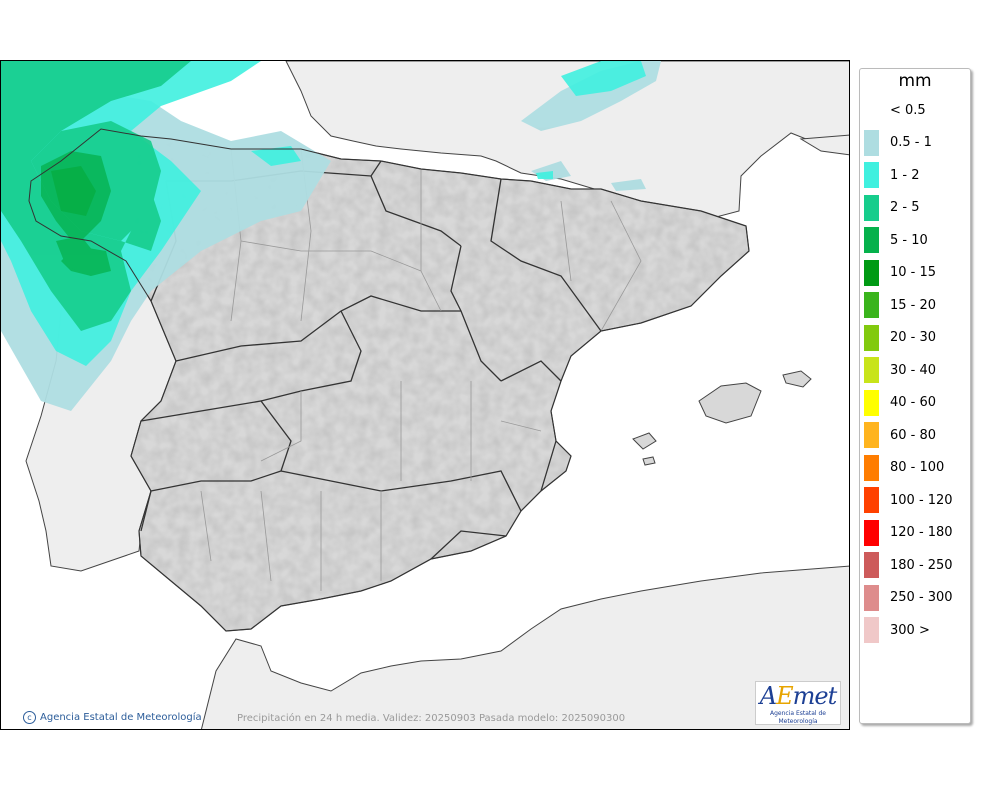 The height and width of the screenshot is (790, 1000). I want to click on legend-label: < 0.5, so click(908, 110).